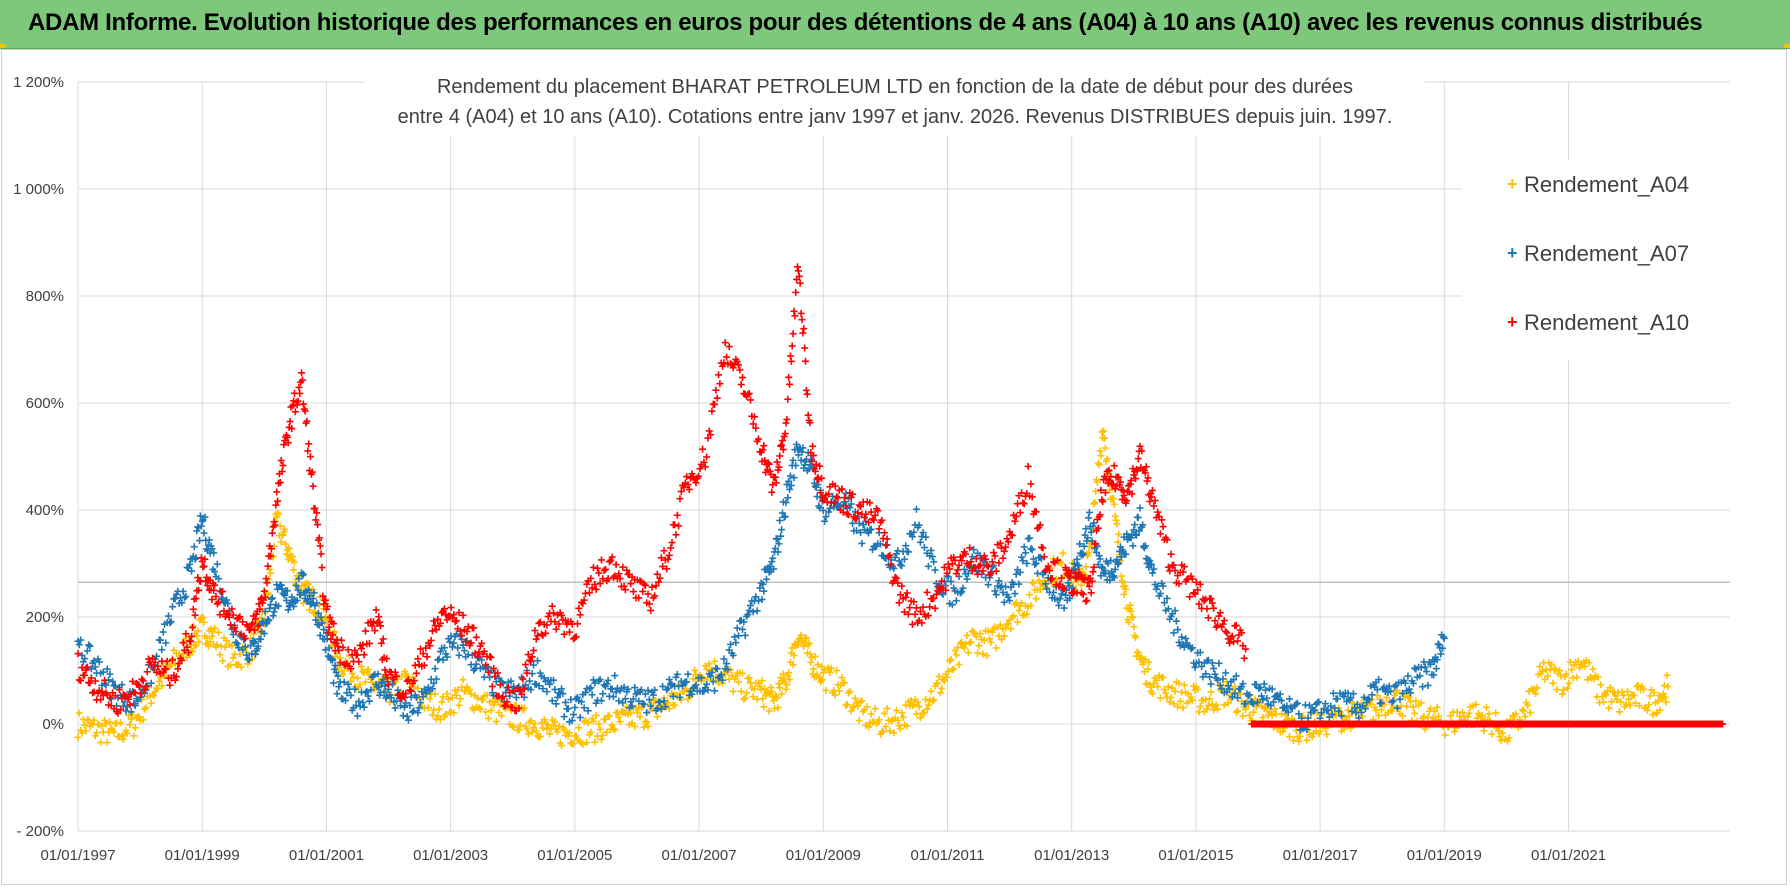 The height and width of the screenshot is (887, 1790). I want to click on y-tick-label: 600%, so click(45, 403).